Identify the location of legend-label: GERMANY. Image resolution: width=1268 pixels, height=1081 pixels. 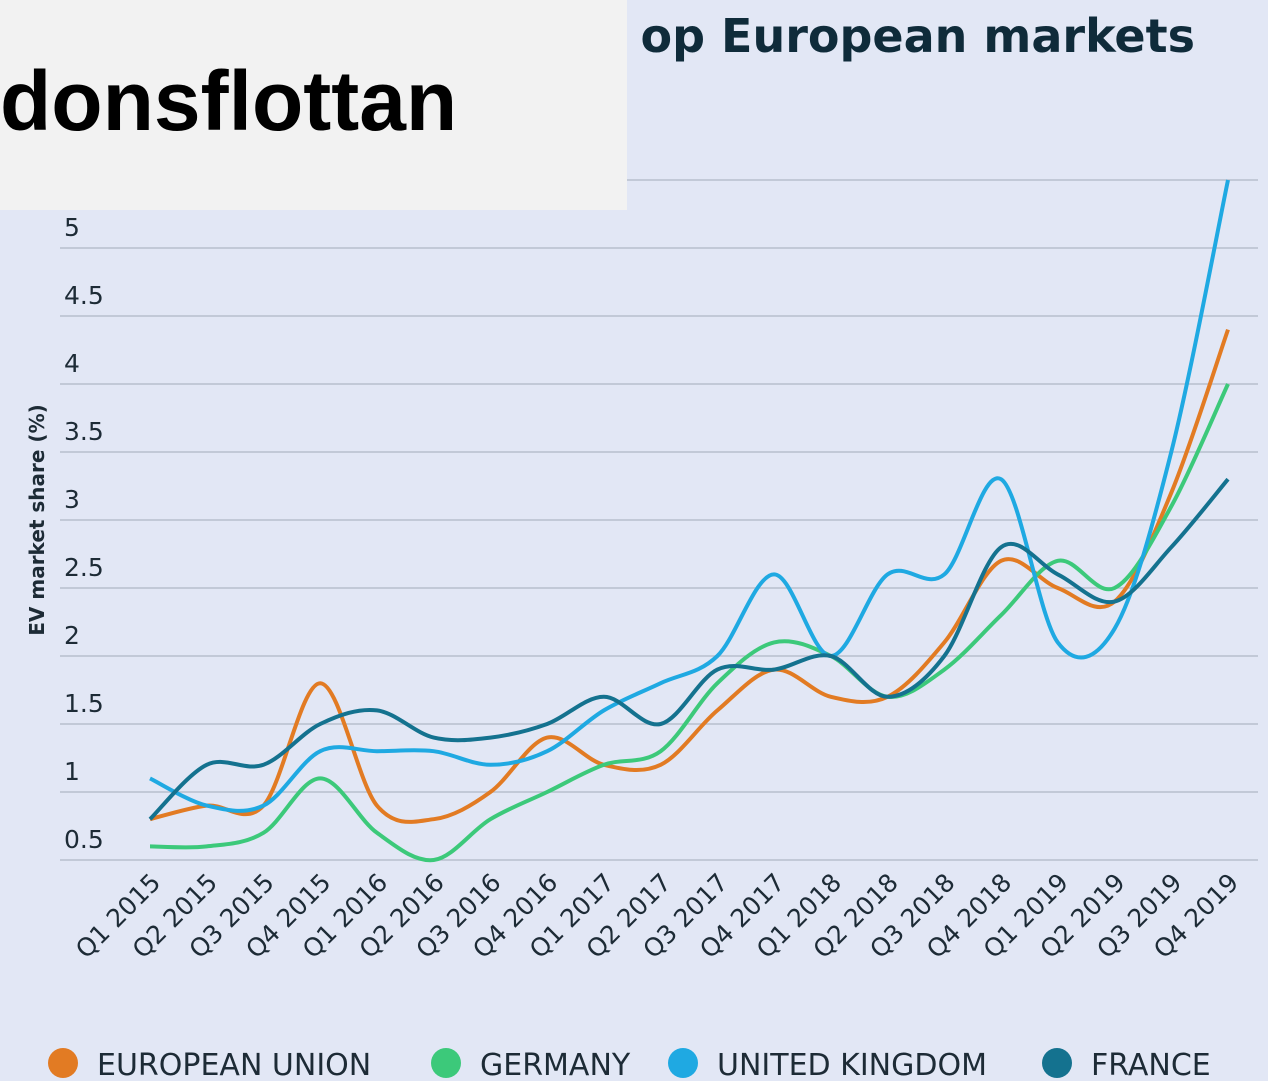
(555, 1064).